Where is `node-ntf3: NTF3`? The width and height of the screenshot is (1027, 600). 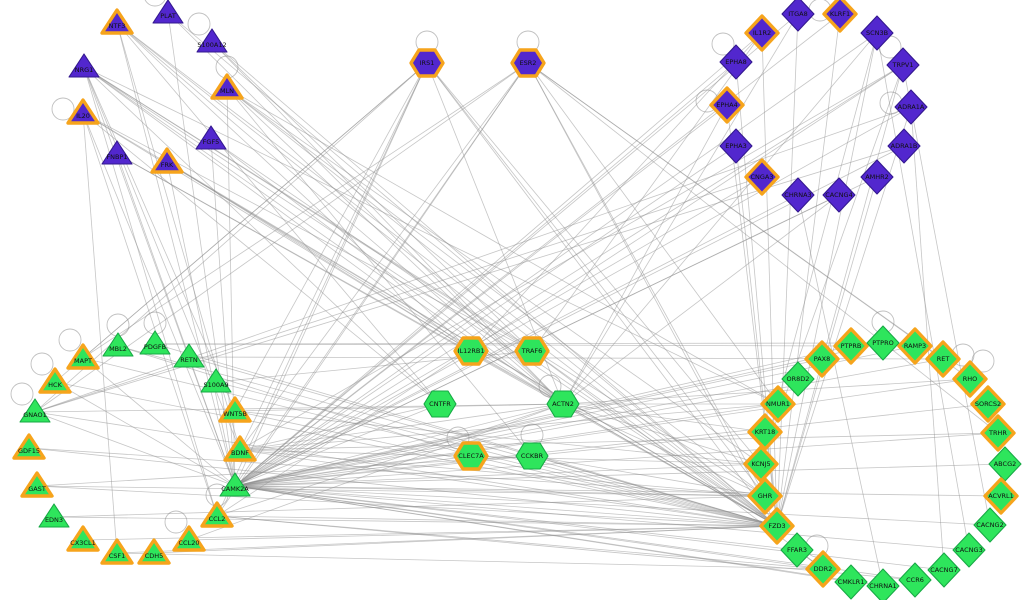
node-ntf3: NTF3 is located at coordinates (117, 21).